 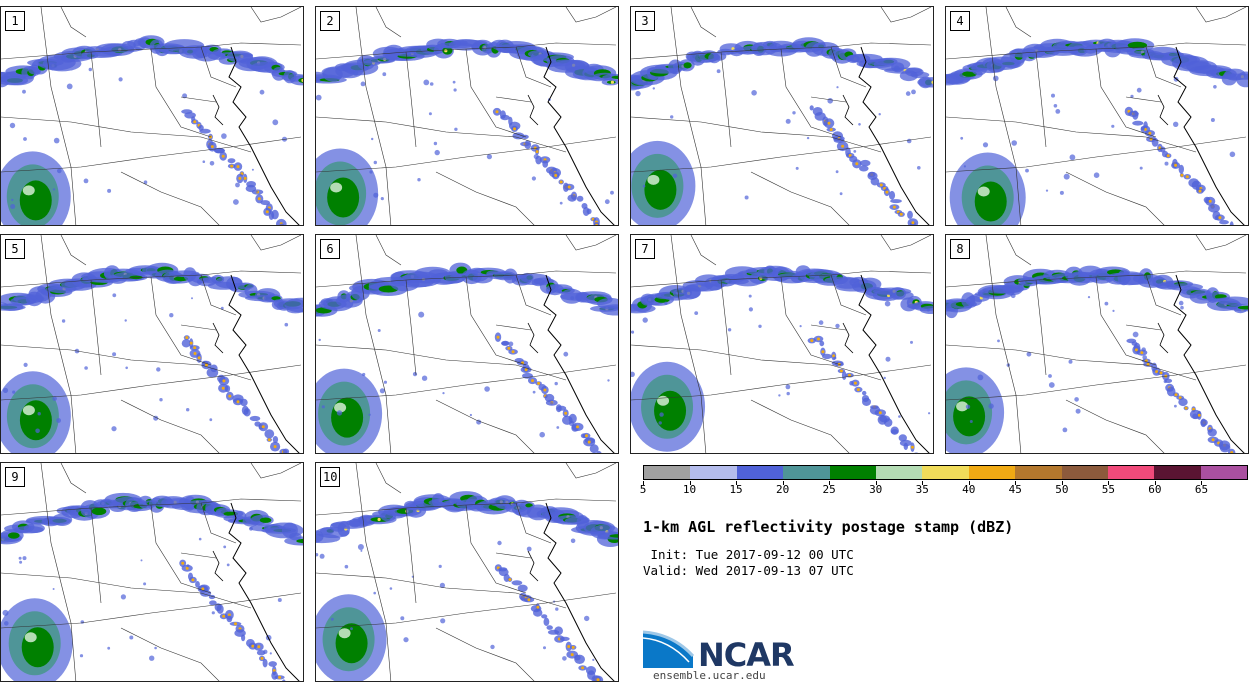 I want to click on panel-number: 5, so click(x=15, y=249).